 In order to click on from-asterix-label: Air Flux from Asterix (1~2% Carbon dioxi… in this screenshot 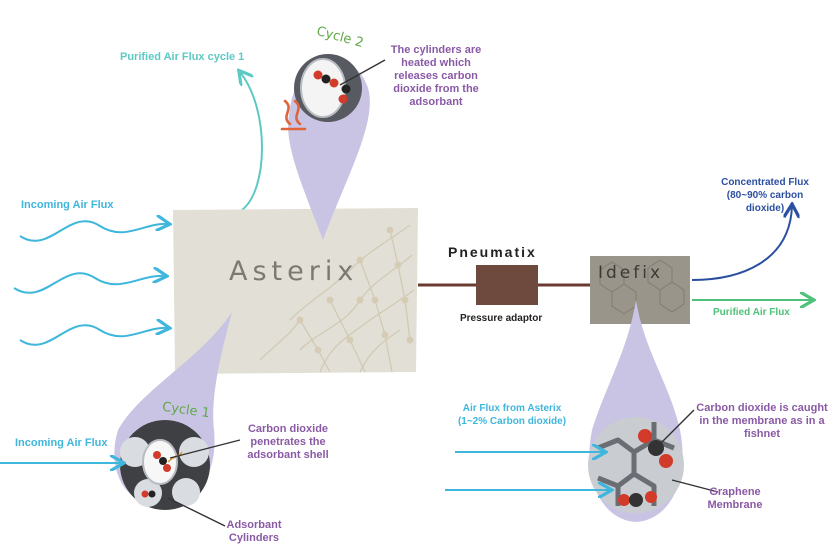, I will do `click(512, 415)`.